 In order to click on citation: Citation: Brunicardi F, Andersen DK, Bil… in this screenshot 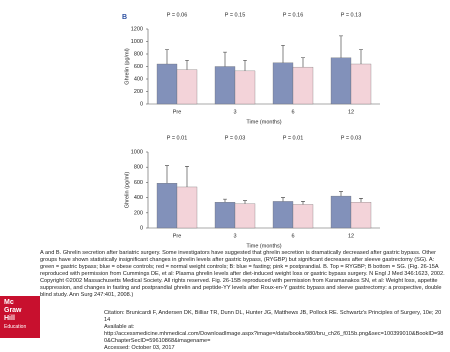, I will do `click(274, 331)`.